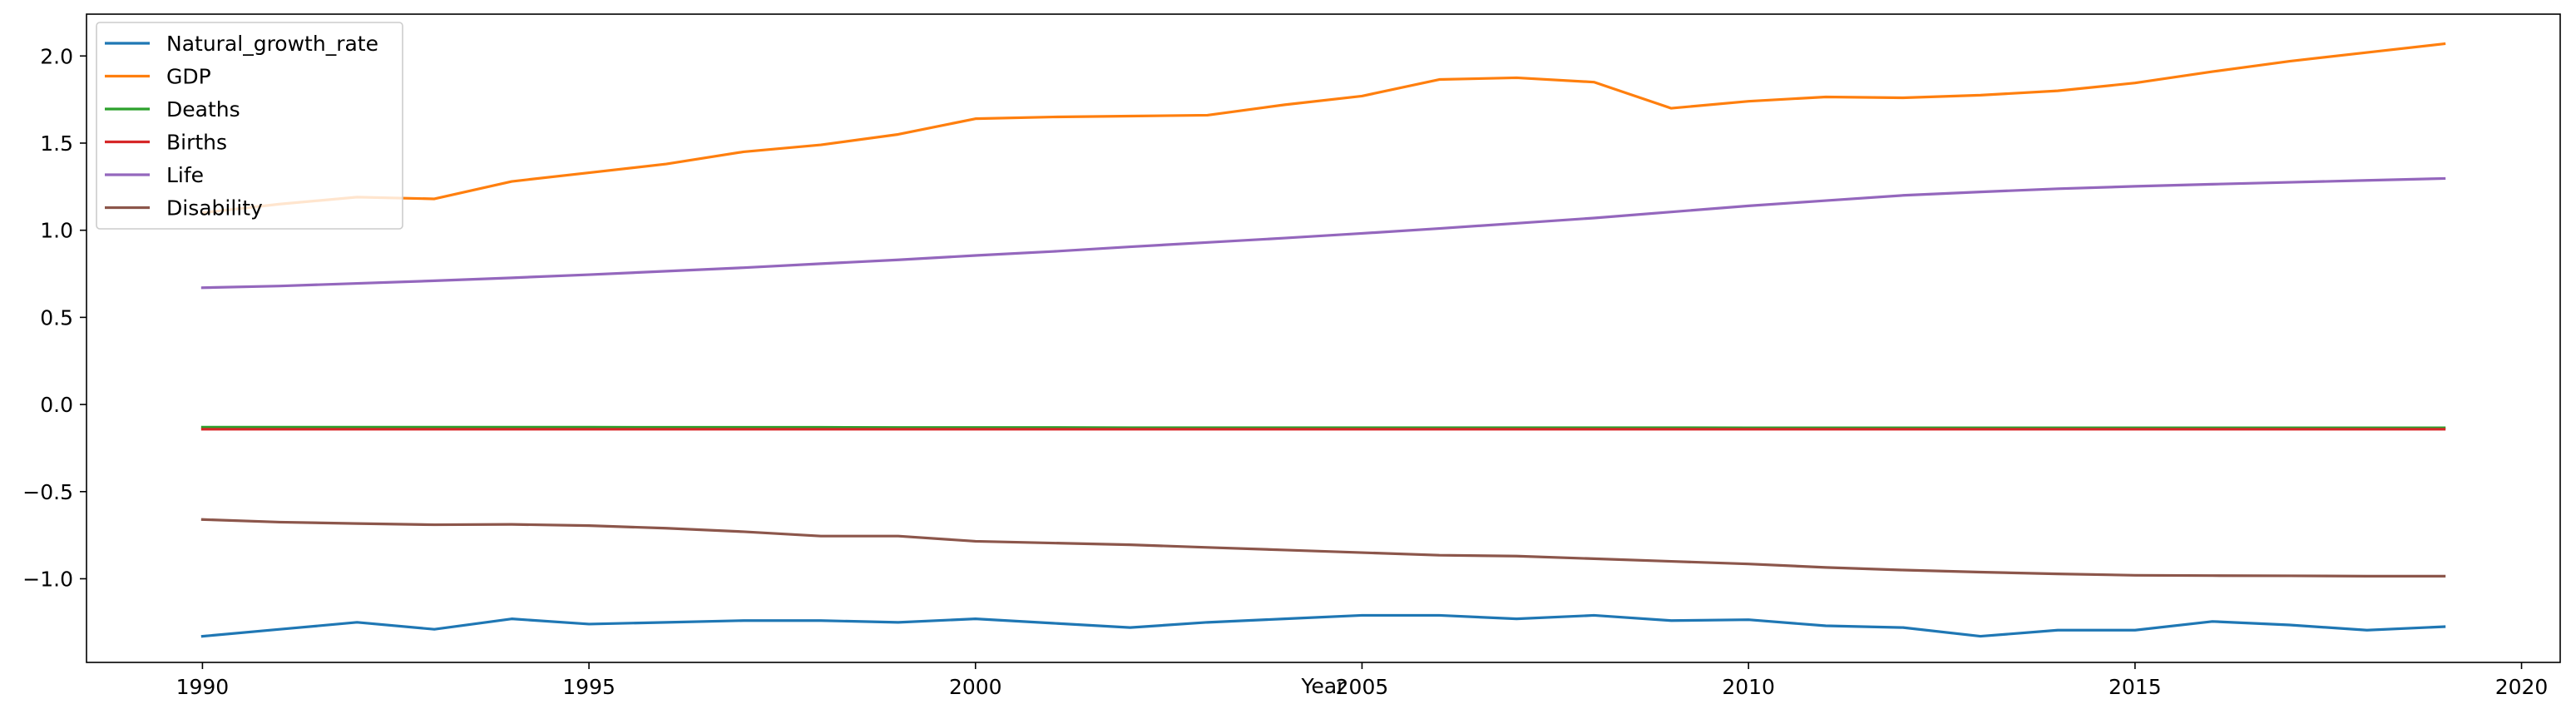 The image size is (2576, 714). What do you see at coordinates (185, 175) in the screenshot?
I see `legend-label: Life` at bounding box center [185, 175].